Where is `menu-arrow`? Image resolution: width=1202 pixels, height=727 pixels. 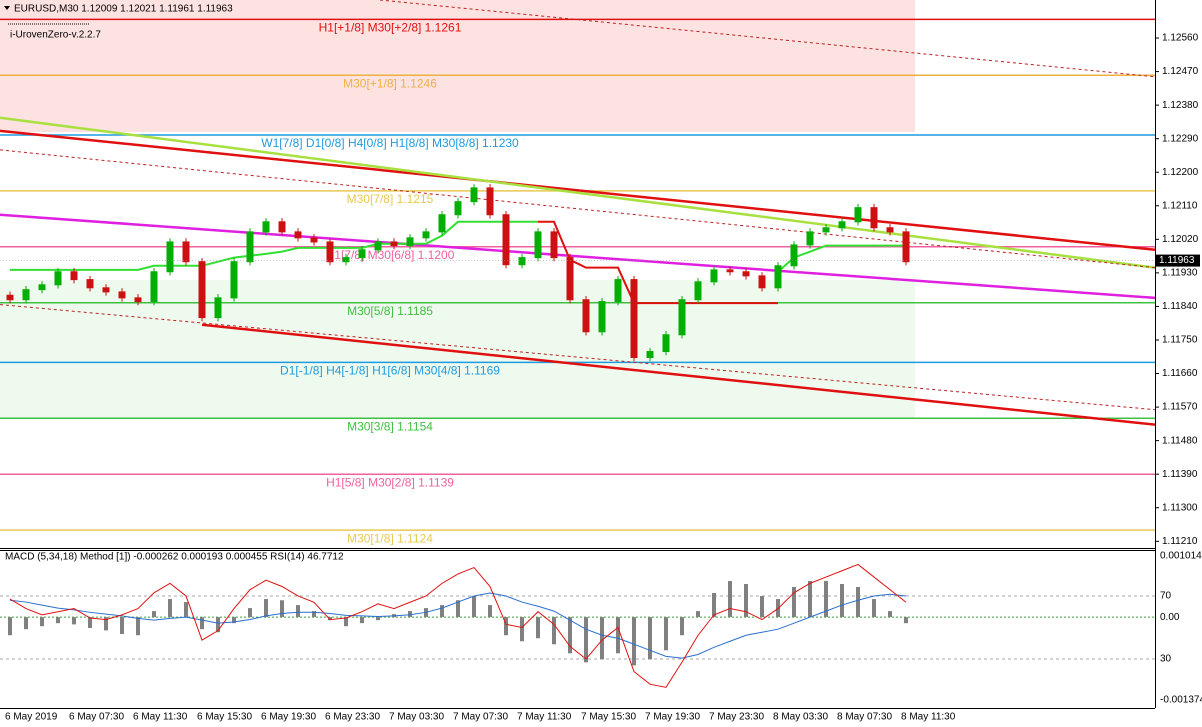
menu-arrow is located at coordinates (7, 8).